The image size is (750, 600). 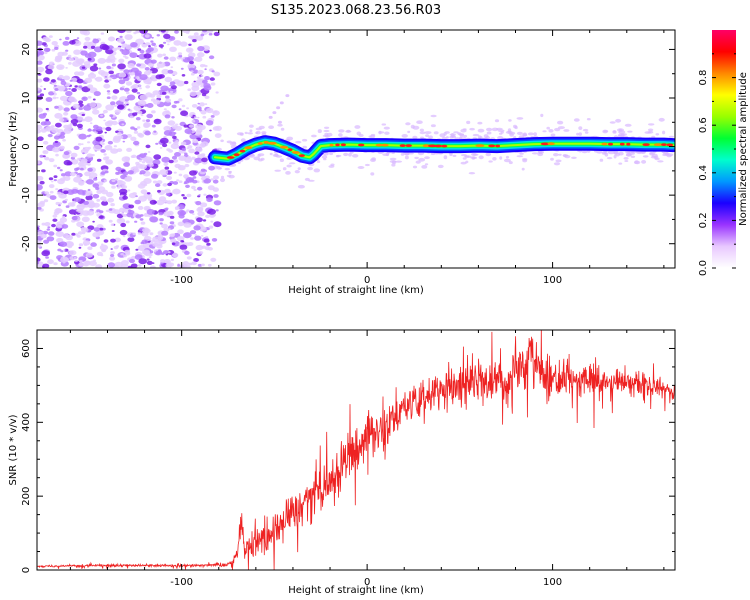 What do you see at coordinates (26, 195) in the screenshot?
I see `y-tick-label: -10` at bounding box center [26, 195].